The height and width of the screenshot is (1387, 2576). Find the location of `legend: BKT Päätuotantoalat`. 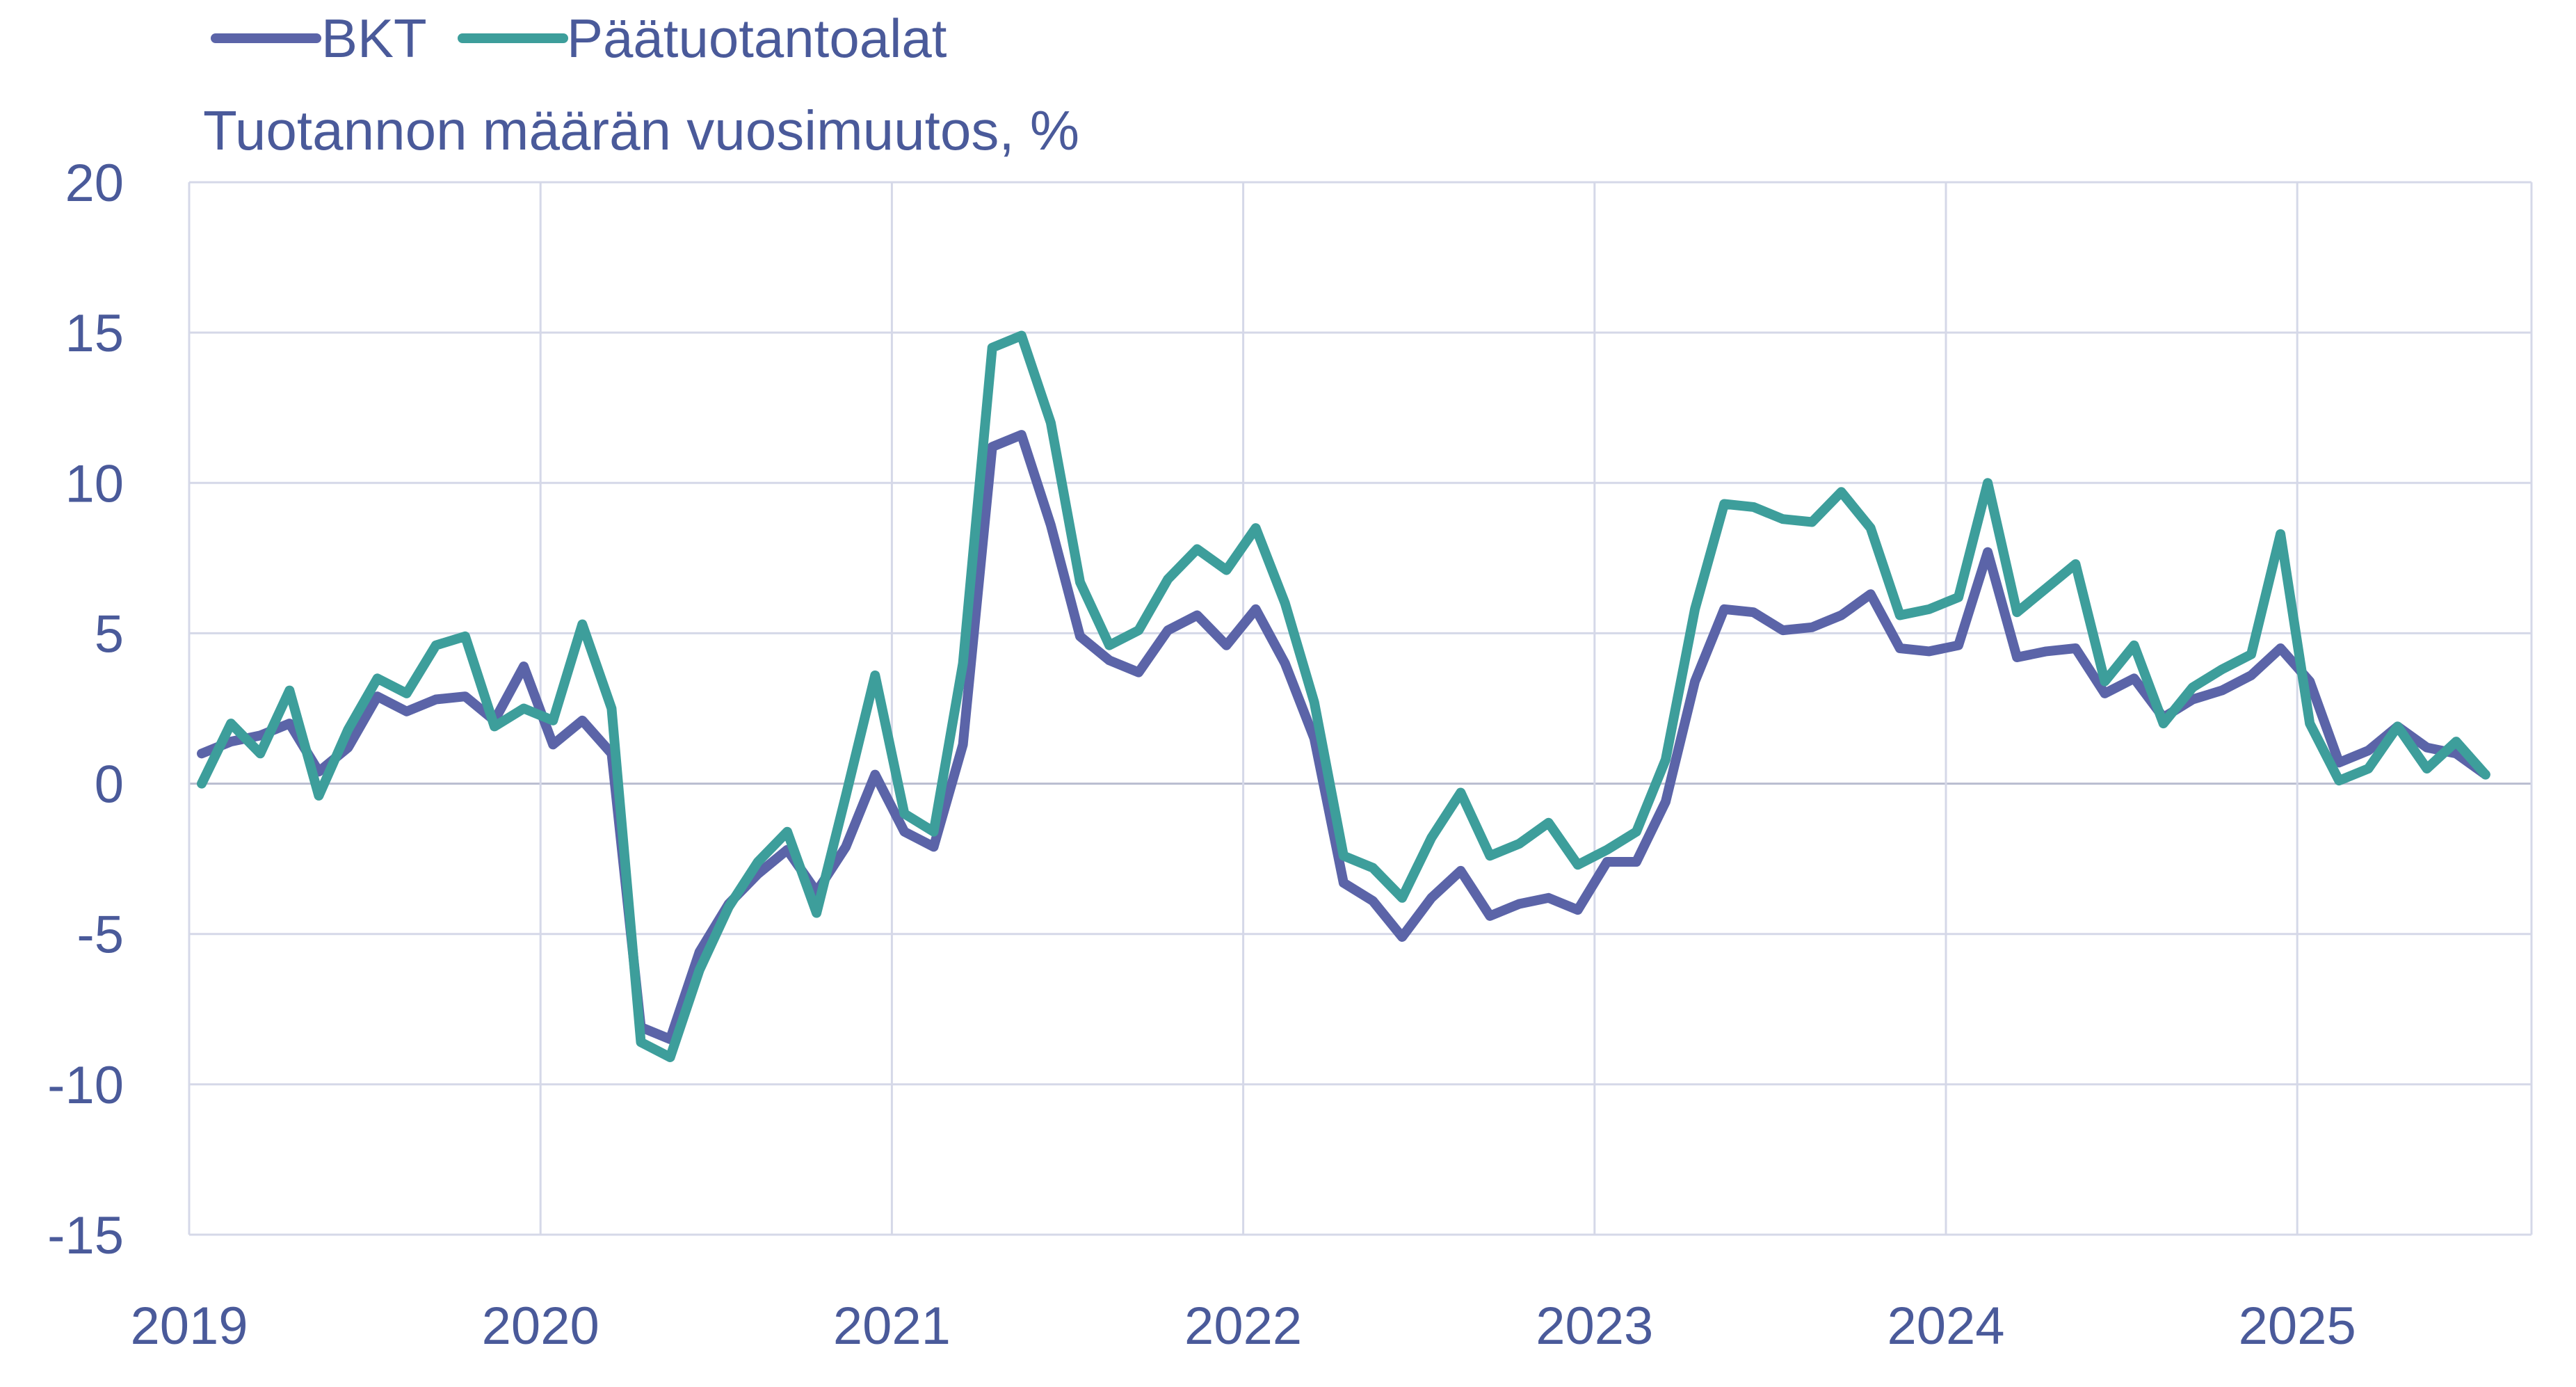

legend: BKT Päätuotantoalat is located at coordinates (579, 38).